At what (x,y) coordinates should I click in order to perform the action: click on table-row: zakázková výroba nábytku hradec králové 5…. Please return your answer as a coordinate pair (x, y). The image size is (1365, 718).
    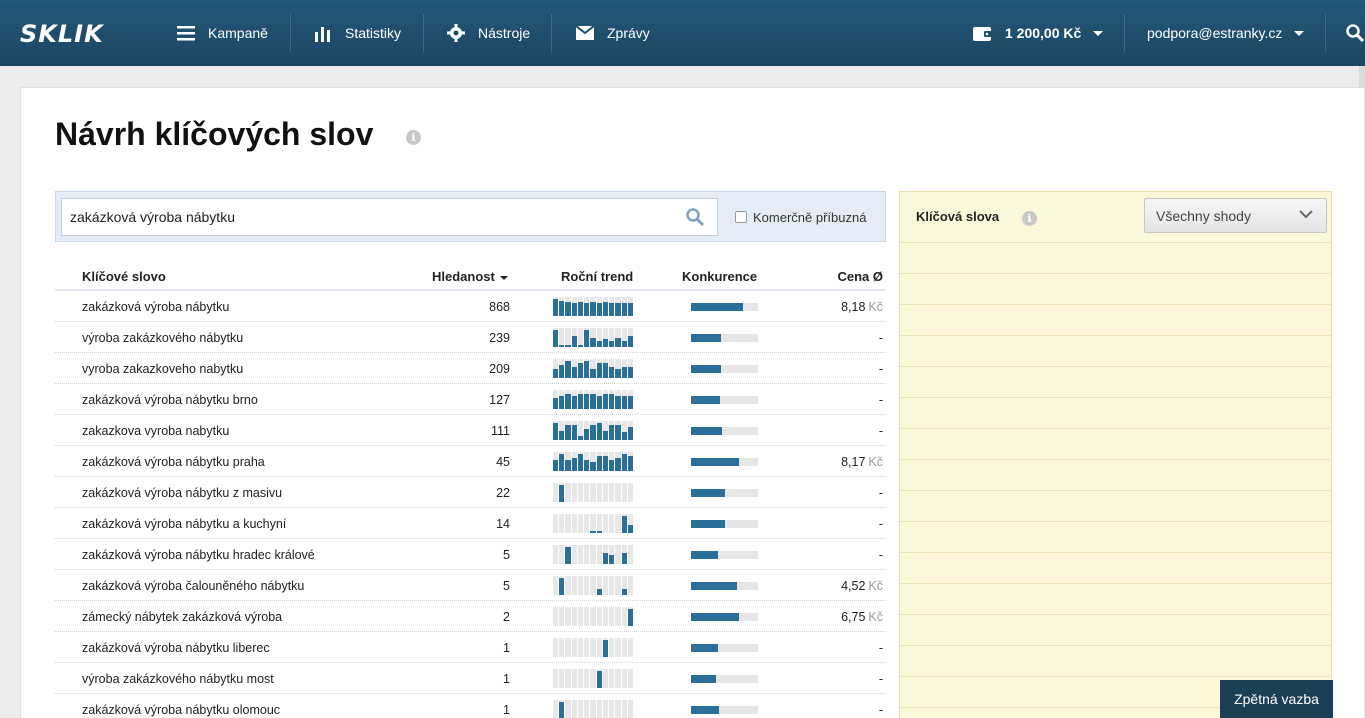
    Looking at the image, I should click on (470, 554).